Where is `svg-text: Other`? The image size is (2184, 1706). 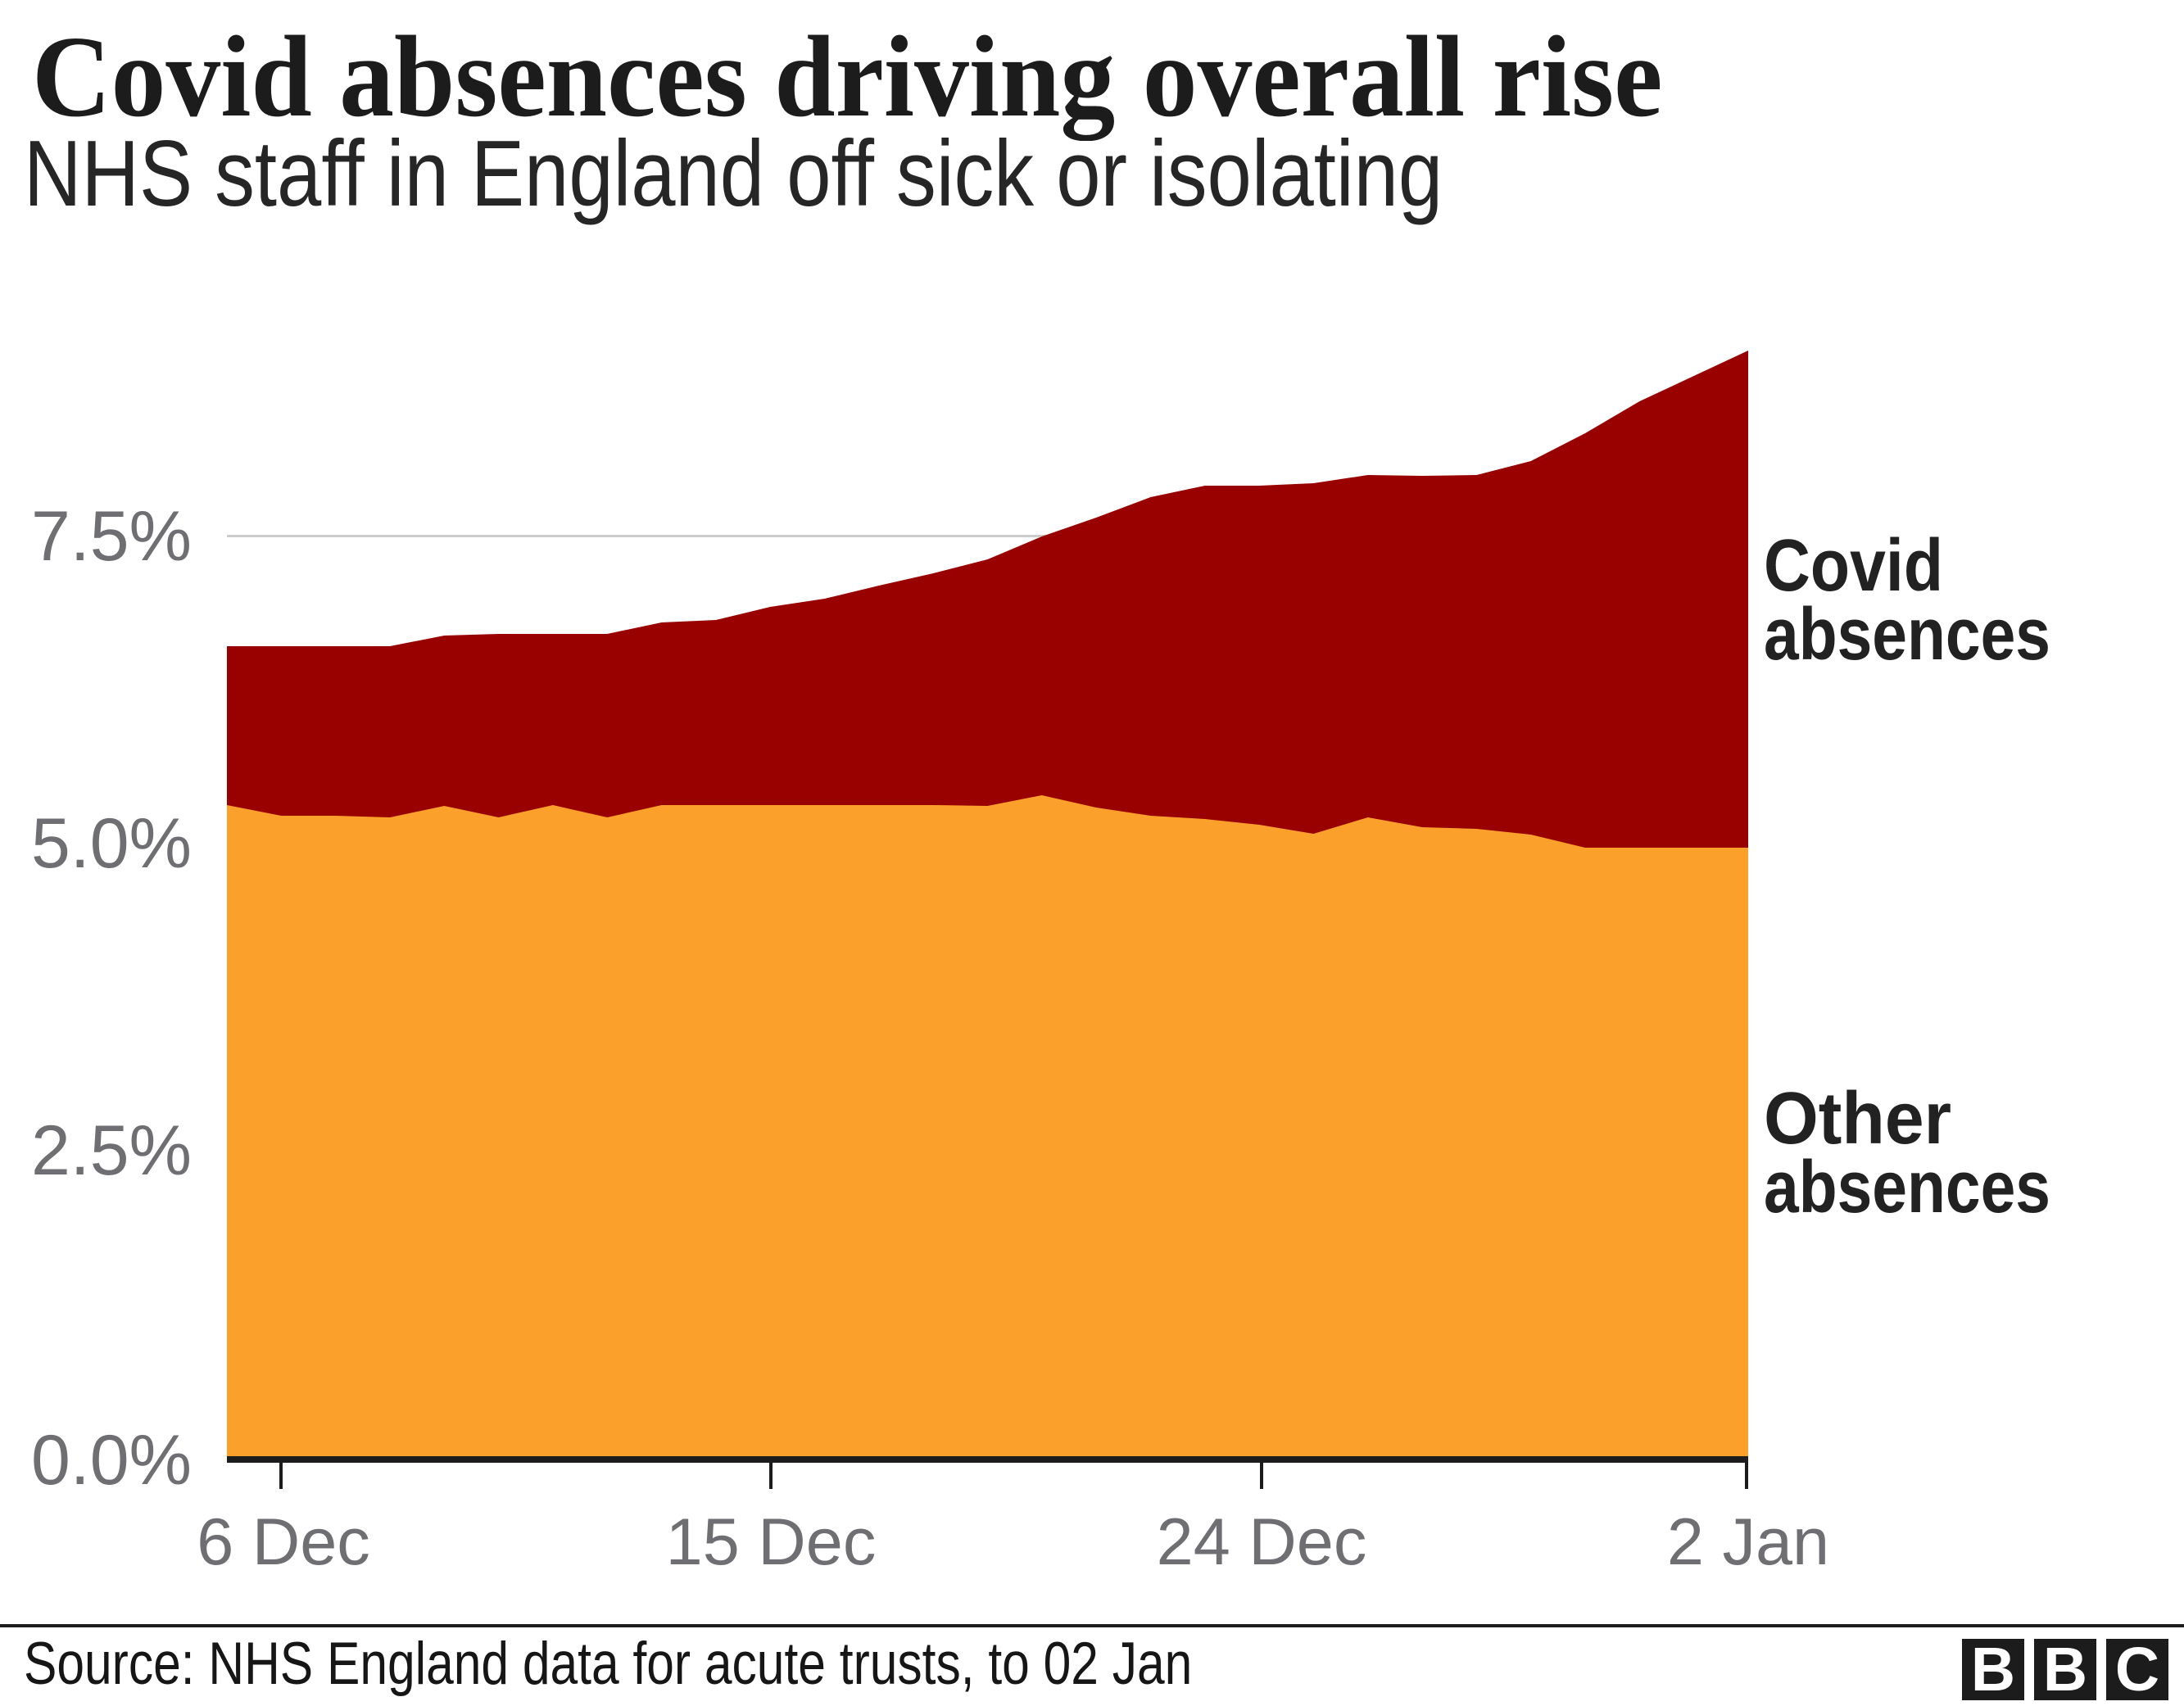 svg-text: Other is located at coordinates (1858, 1119).